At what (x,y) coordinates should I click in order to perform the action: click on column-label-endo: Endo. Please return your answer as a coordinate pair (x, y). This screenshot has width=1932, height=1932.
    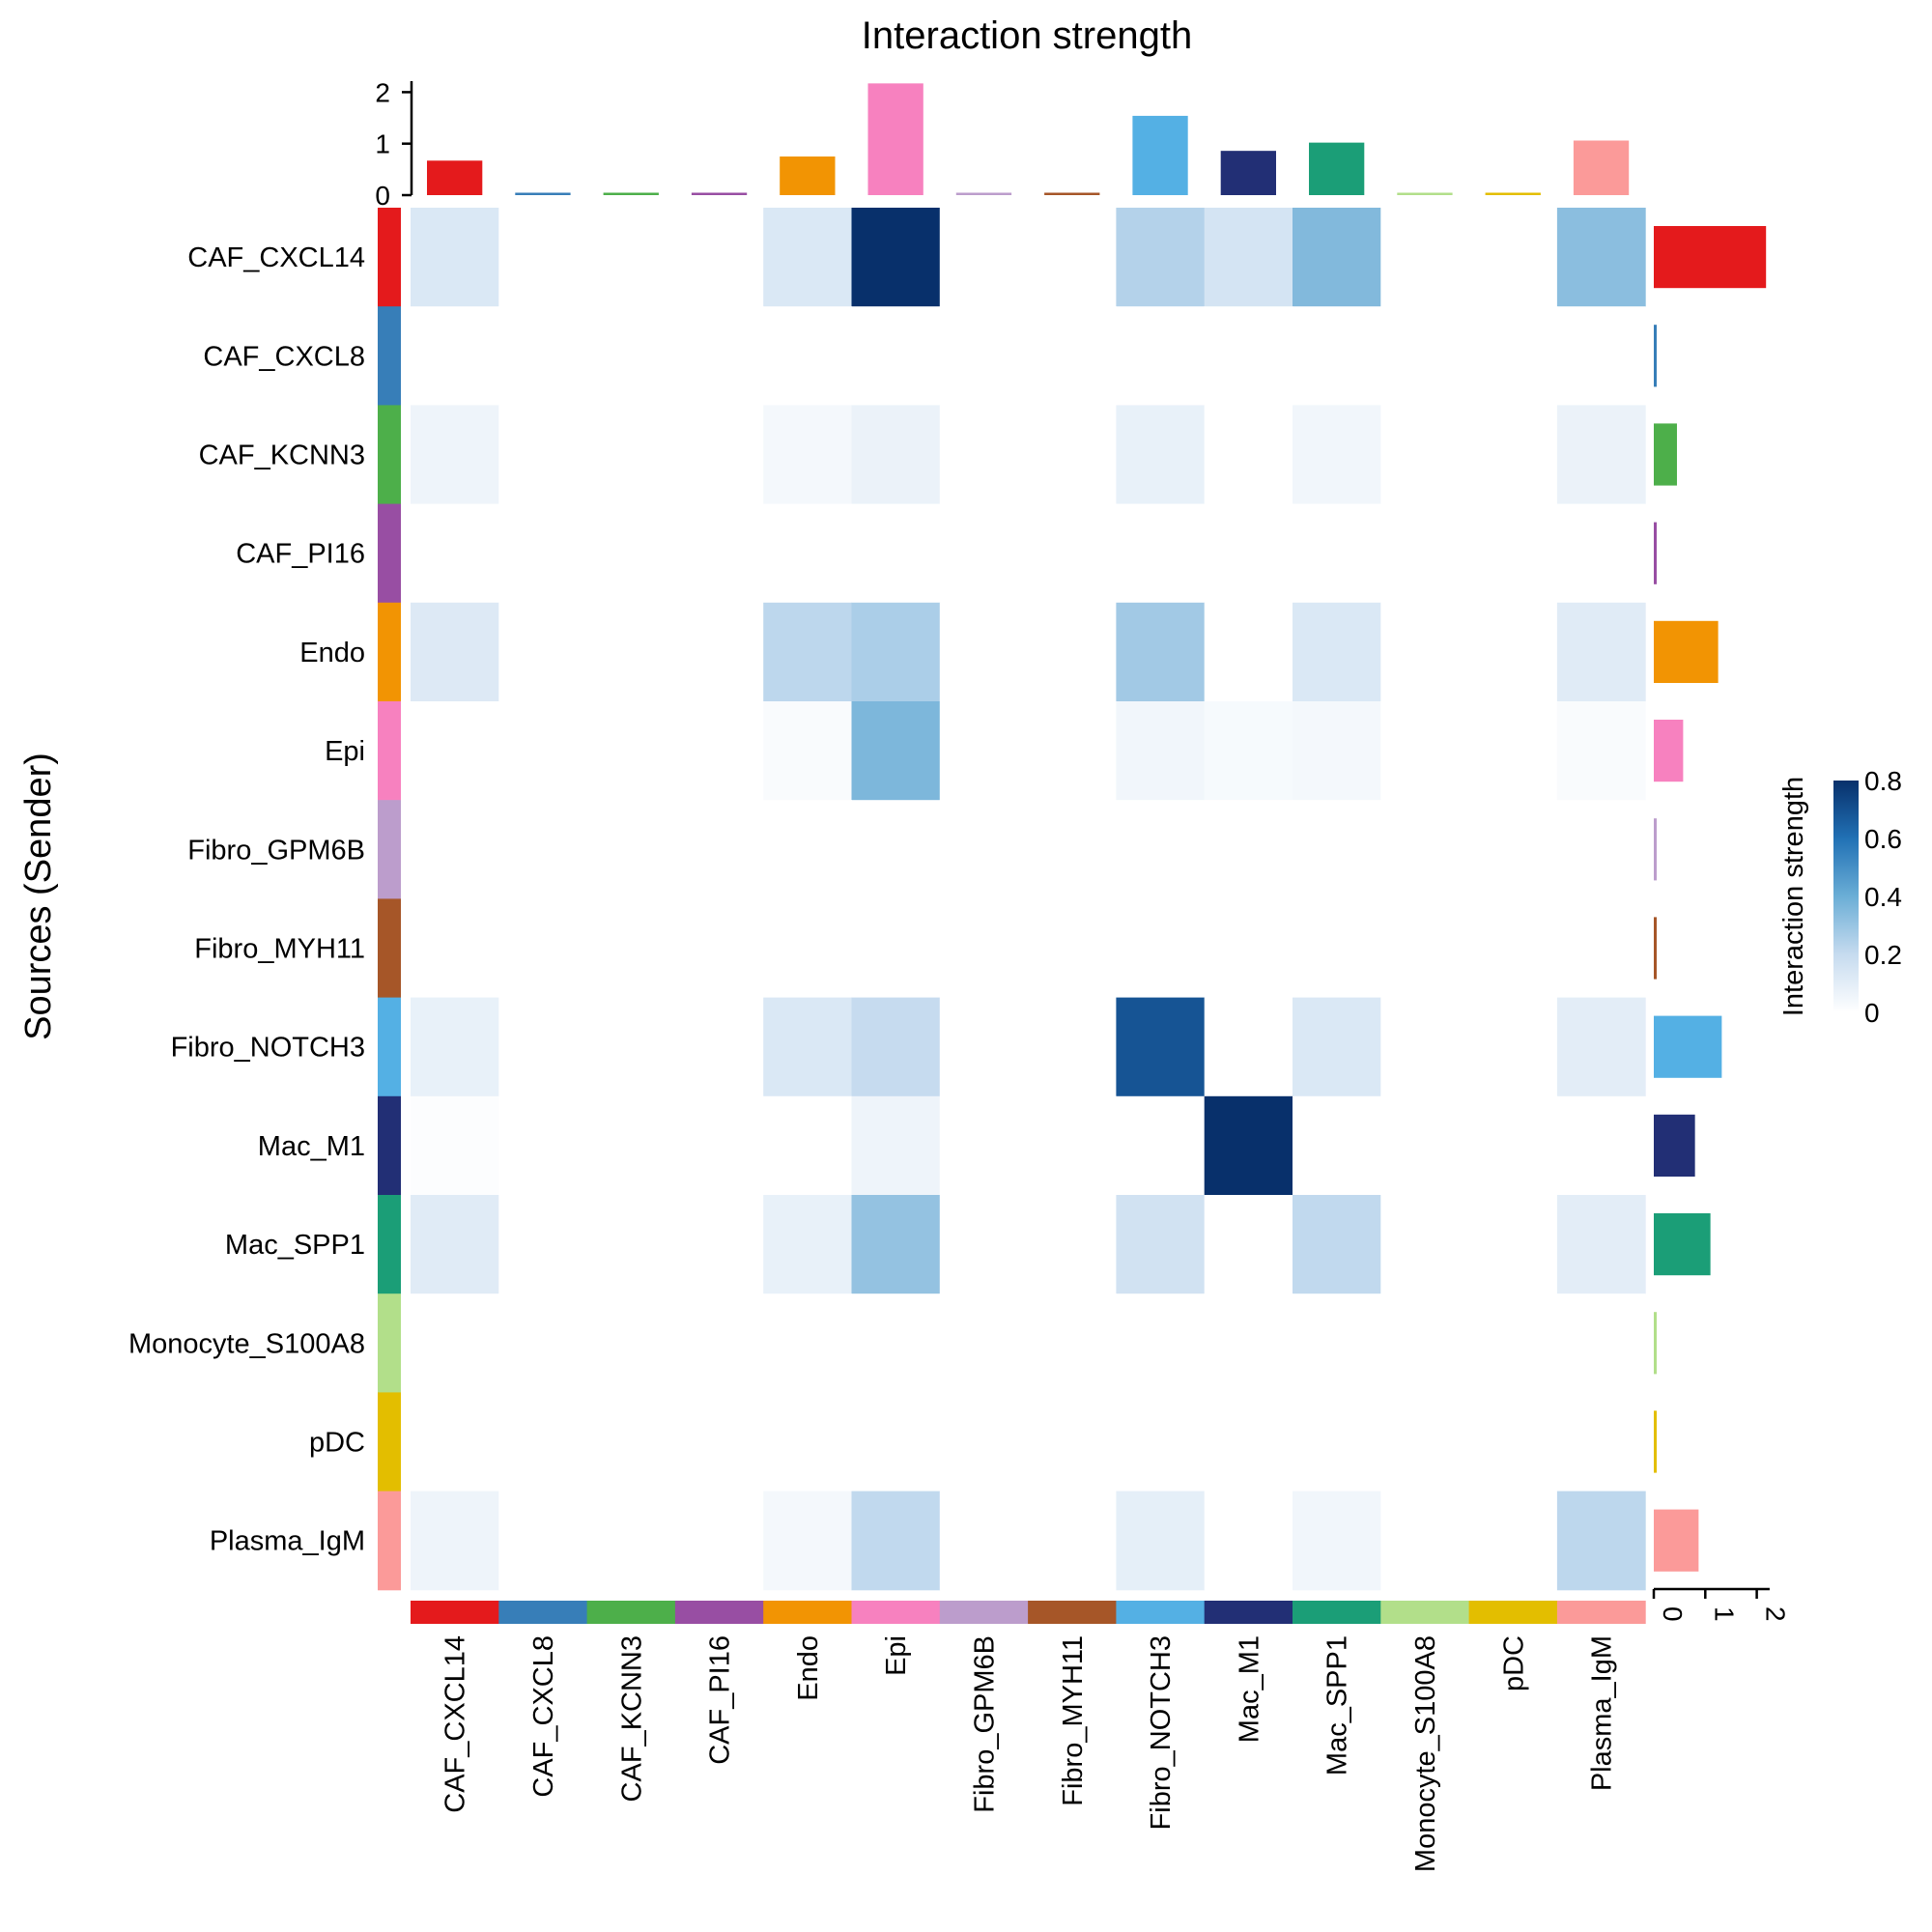
    Looking at the image, I should click on (808, 1668).